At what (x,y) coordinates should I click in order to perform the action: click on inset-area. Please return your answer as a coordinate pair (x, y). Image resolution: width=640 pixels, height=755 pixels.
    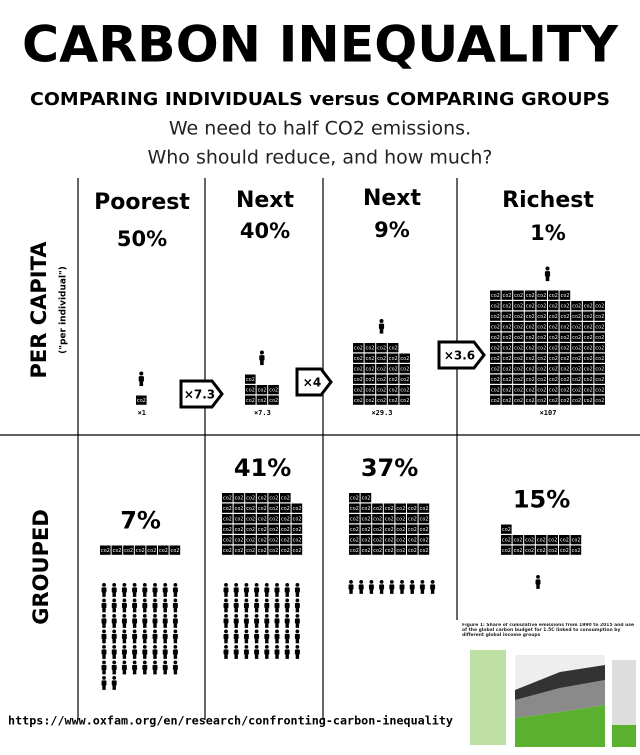
    Looking at the image, I should click on (560, 699).